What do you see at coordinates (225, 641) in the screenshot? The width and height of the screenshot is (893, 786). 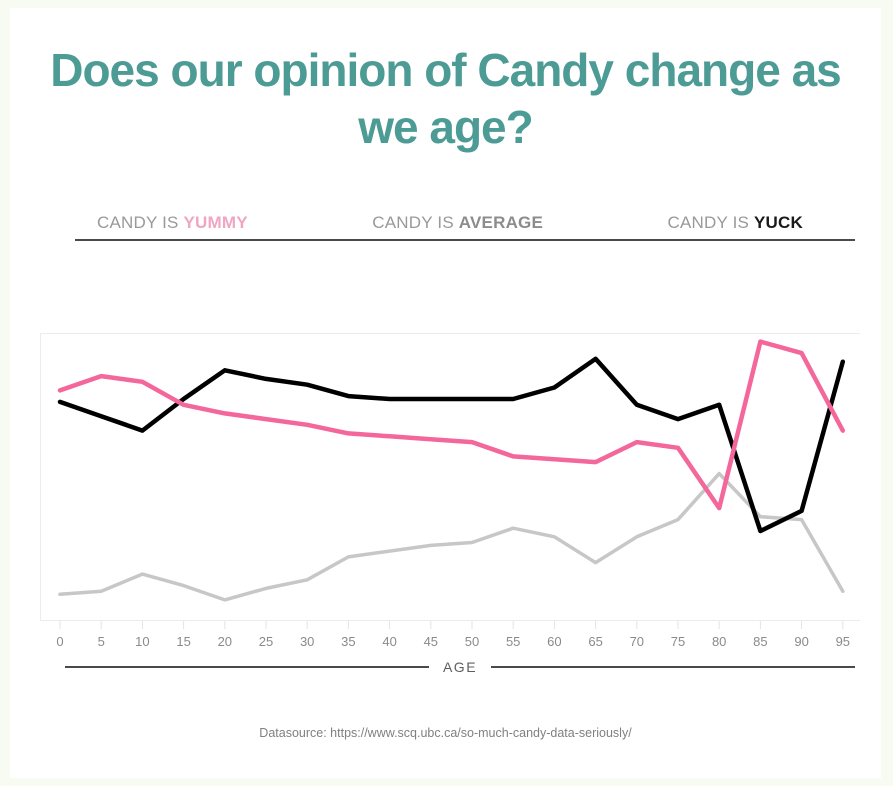 I see `x-axis-tick-label: 20` at bounding box center [225, 641].